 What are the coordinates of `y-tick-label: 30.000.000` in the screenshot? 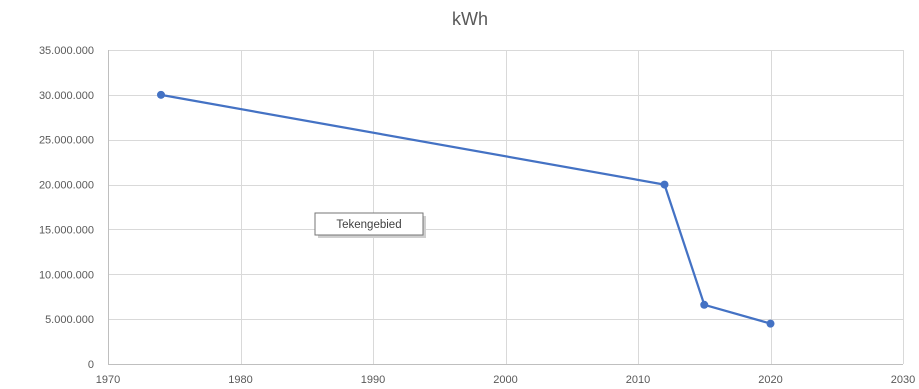 It's located at (66, 96).